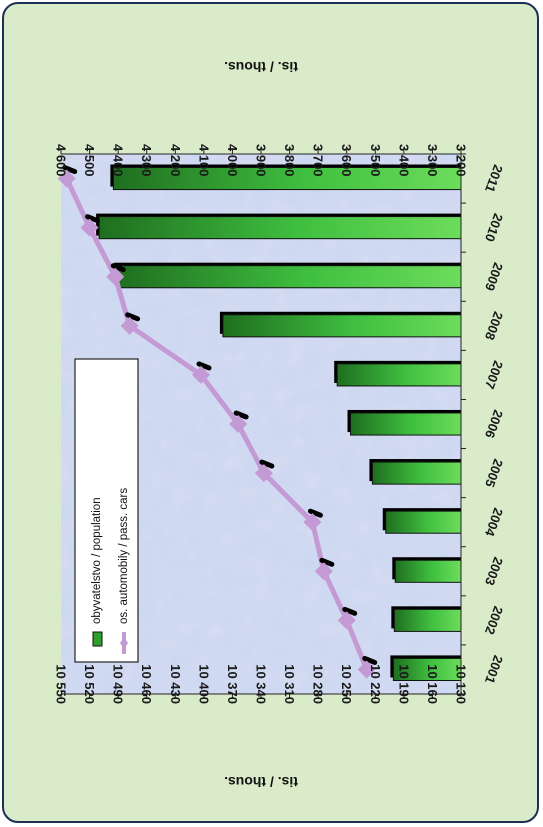 The height and width of the screenshot is (827, 543). I want to click on tick-label-cars: 3 800, so click(289, 160).